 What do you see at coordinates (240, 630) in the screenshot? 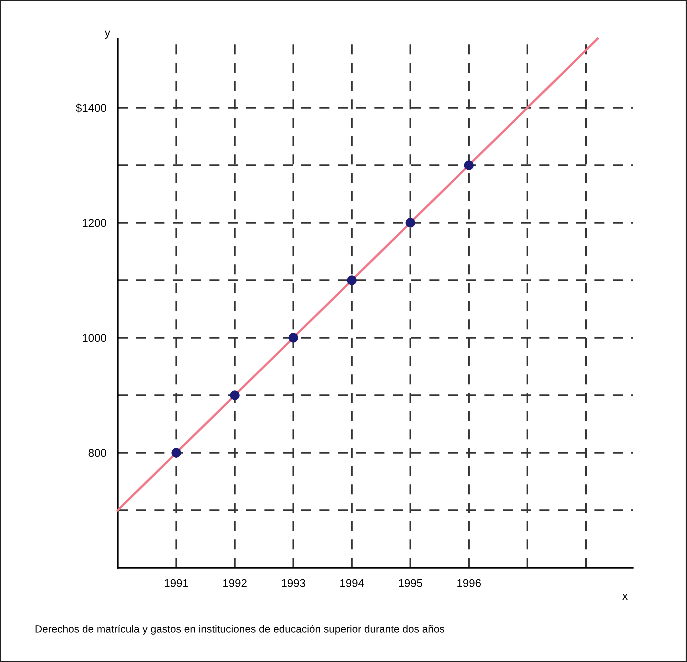
I see `text: Derechos de matrícula y gastos en instituciones de educación superior durante dos años` at bounding box center [240, 630].